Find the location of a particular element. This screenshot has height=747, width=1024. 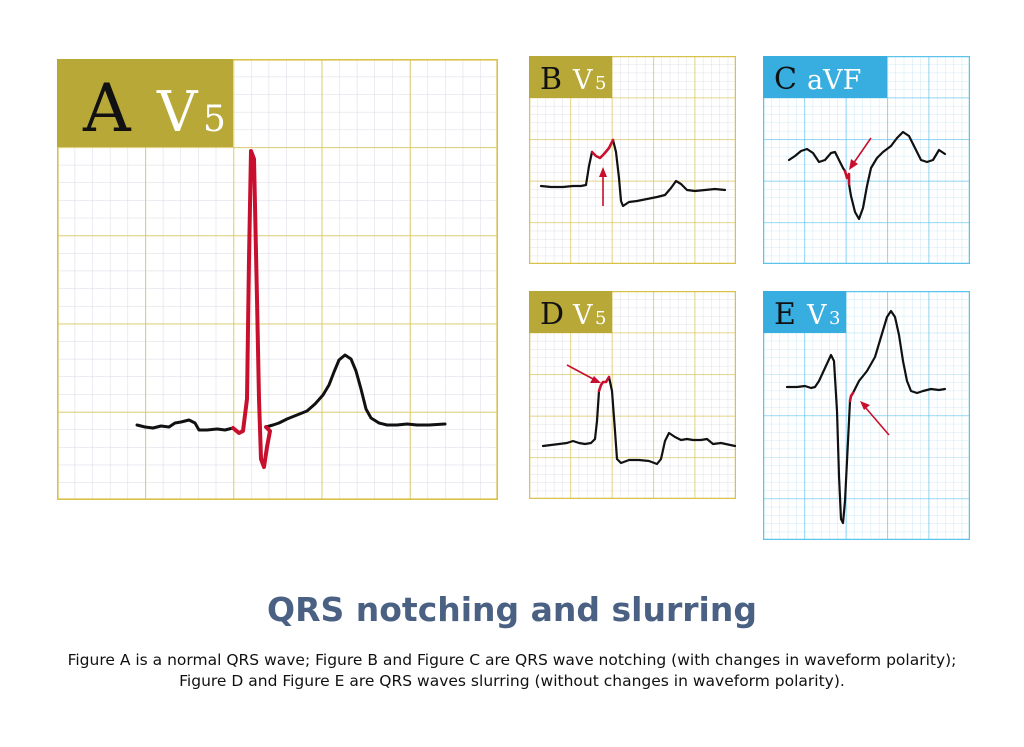

ecg-trace-a is located at coordinates (291, 392).